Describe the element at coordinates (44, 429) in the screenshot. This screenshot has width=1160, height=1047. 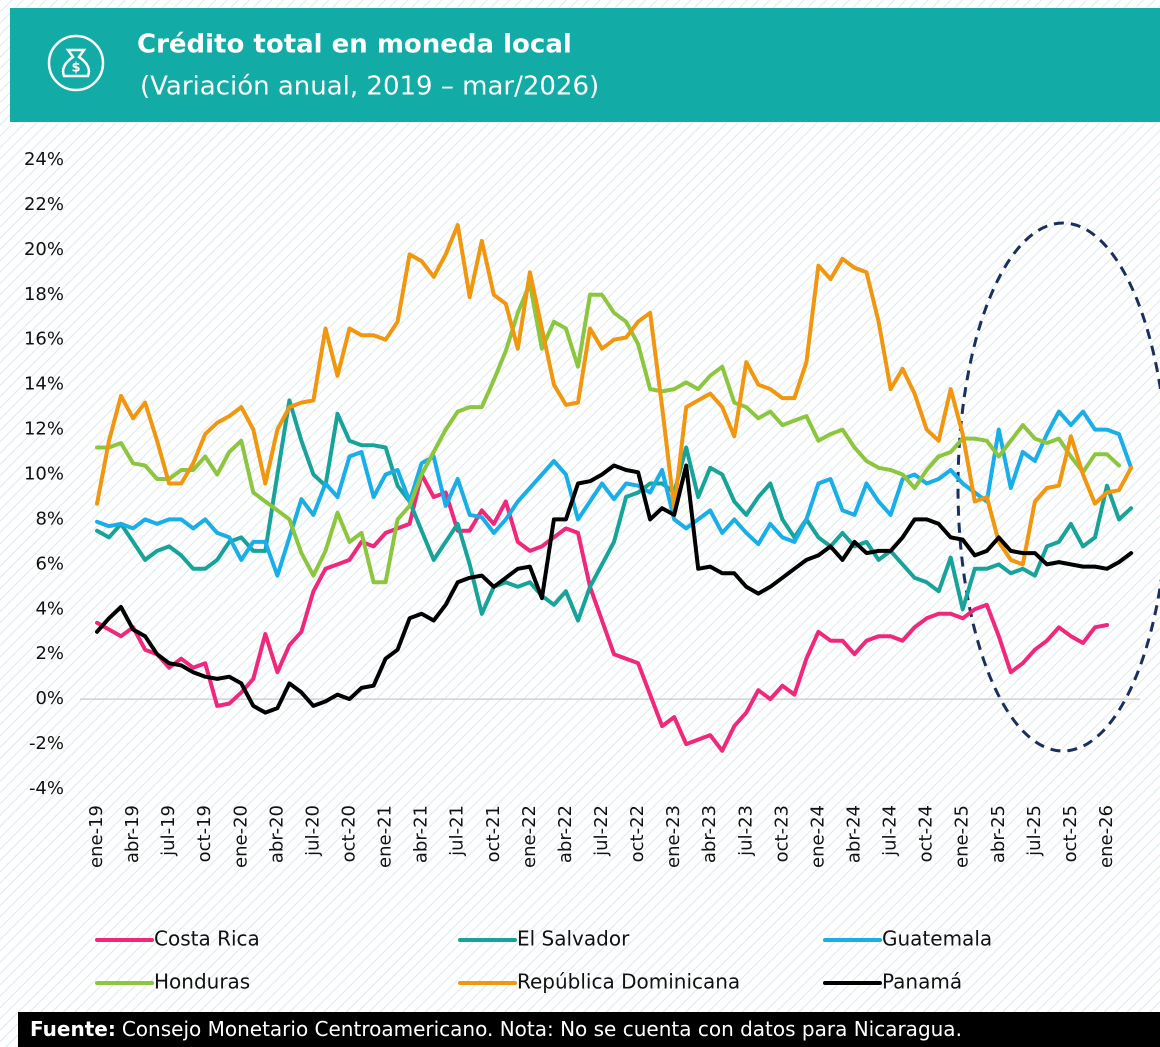
I see `y-tick-label: 12%` at that location.